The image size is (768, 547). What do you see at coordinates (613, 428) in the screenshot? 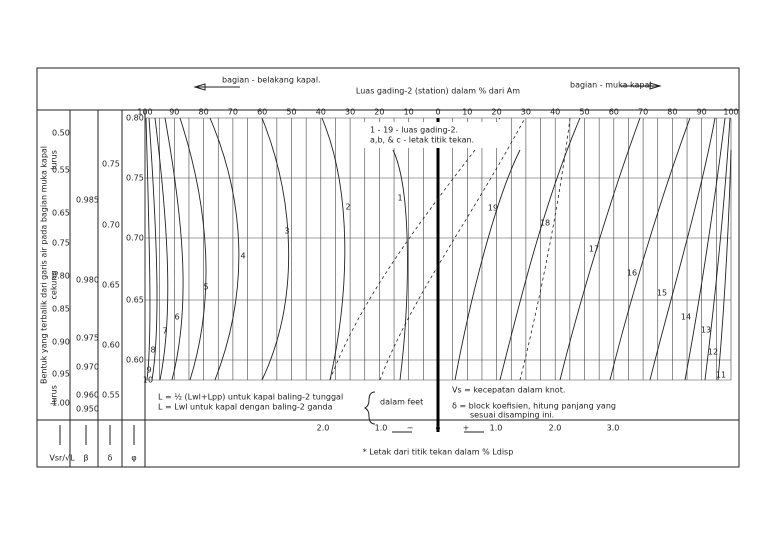
I see `bottom-scale-label: 3.0` at bounding box center [613, 428].